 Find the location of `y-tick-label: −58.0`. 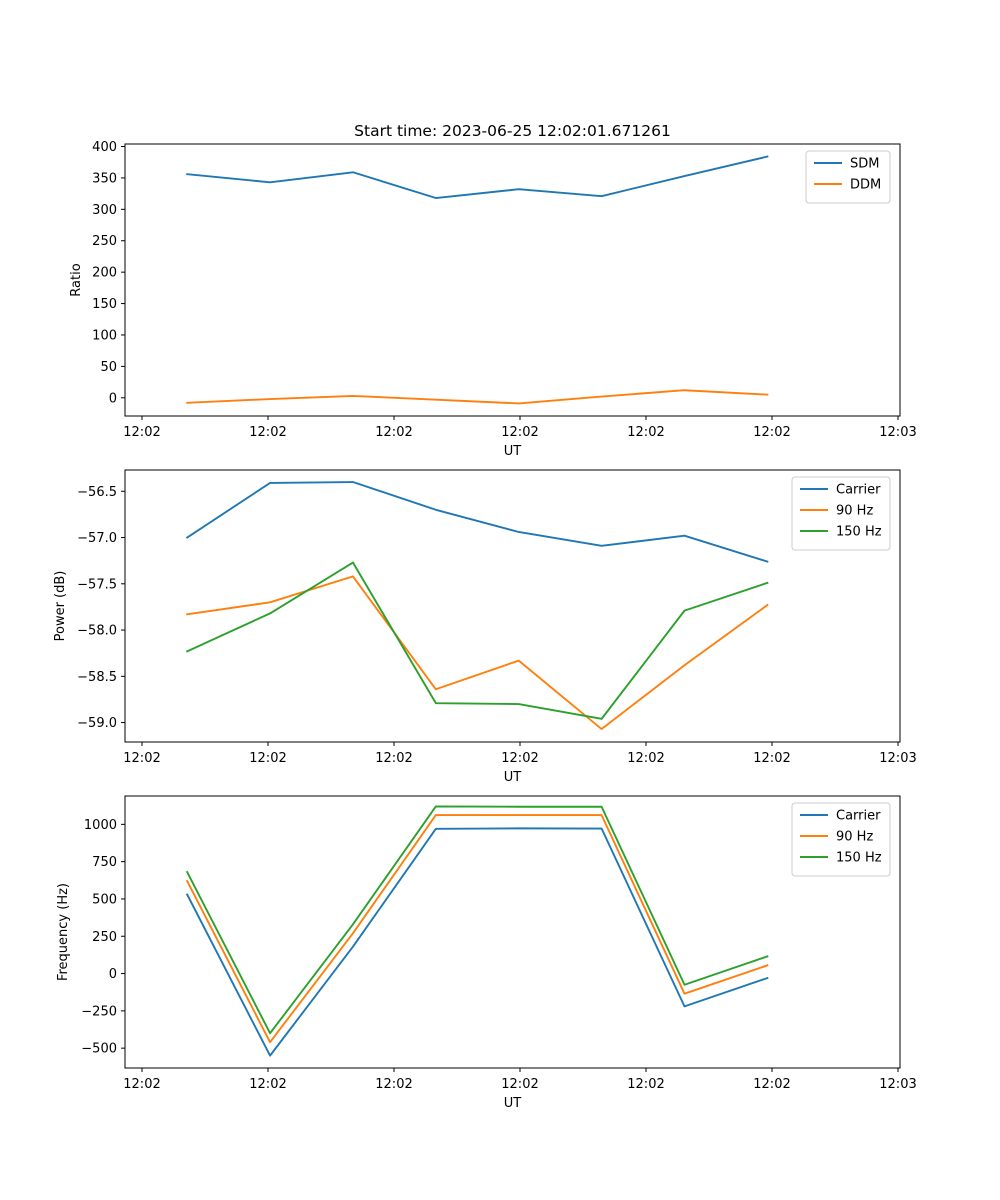

y-tick-label: −58.0 is located at coordinates (97, 631).